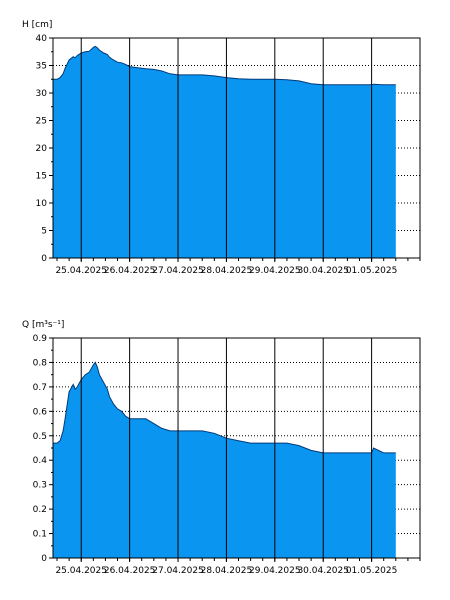 This screenshot has width=450, height=600. What do you see at coordinates (42, 94) in the screenshot?
I see `y-tick-label: 30` at bounding box center [42, 94].